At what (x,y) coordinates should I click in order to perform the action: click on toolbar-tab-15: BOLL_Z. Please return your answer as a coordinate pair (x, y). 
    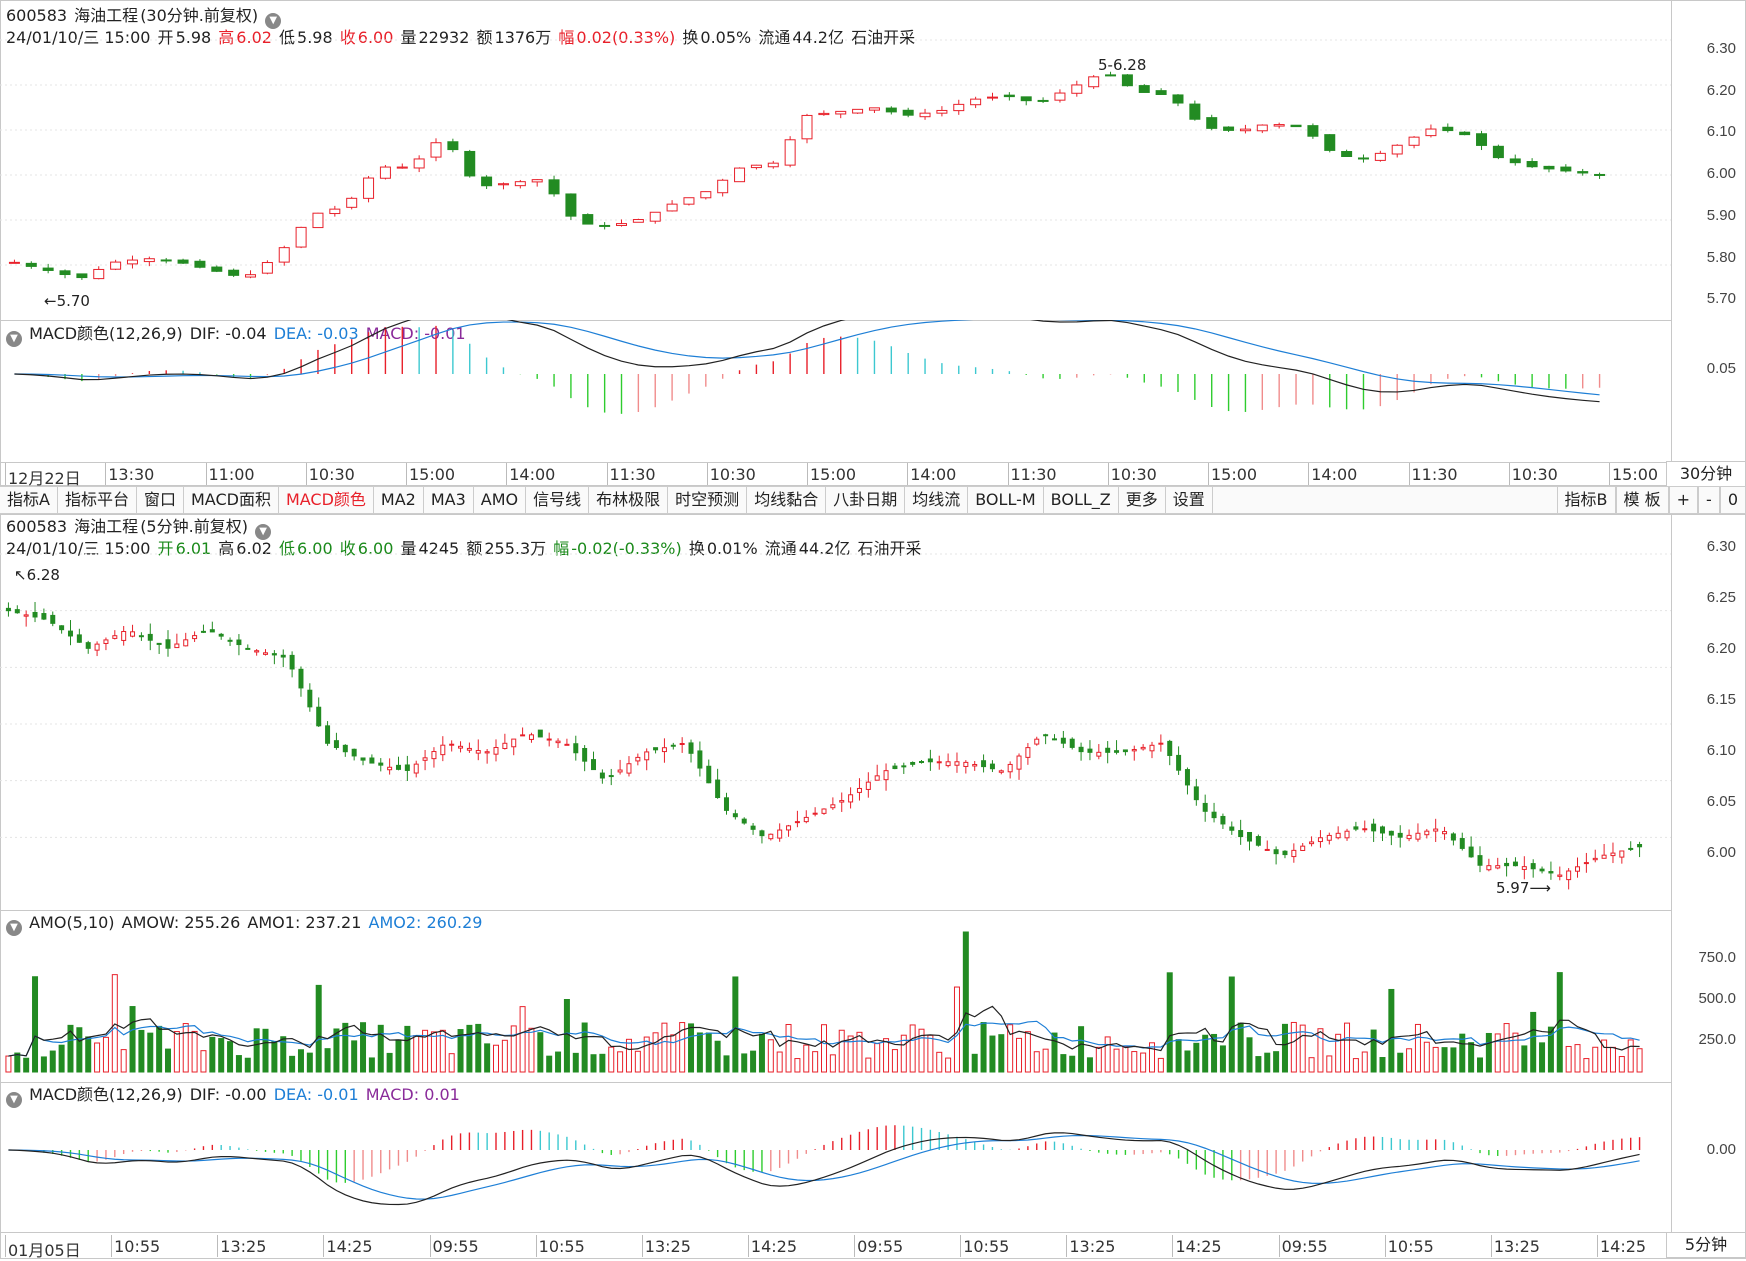
    Looking at the image, I should click on (1081, 500).